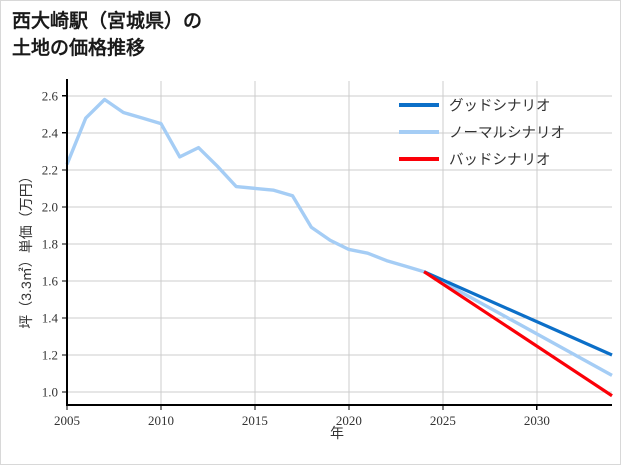  I want to click on y-tick-label: 2.2, so click(50, 169).